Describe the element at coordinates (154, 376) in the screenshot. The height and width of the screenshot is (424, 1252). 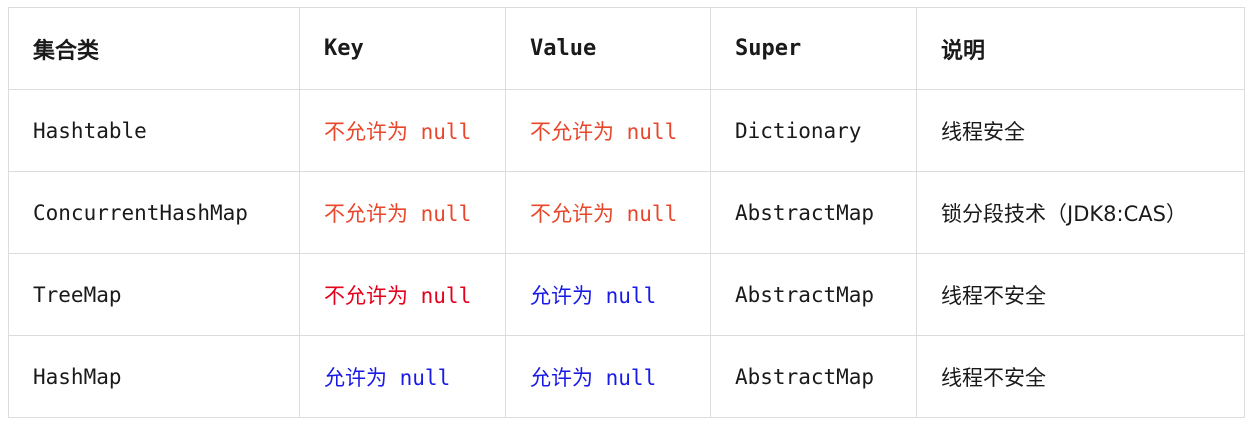
I see `cell-class: HashMap` at that location.